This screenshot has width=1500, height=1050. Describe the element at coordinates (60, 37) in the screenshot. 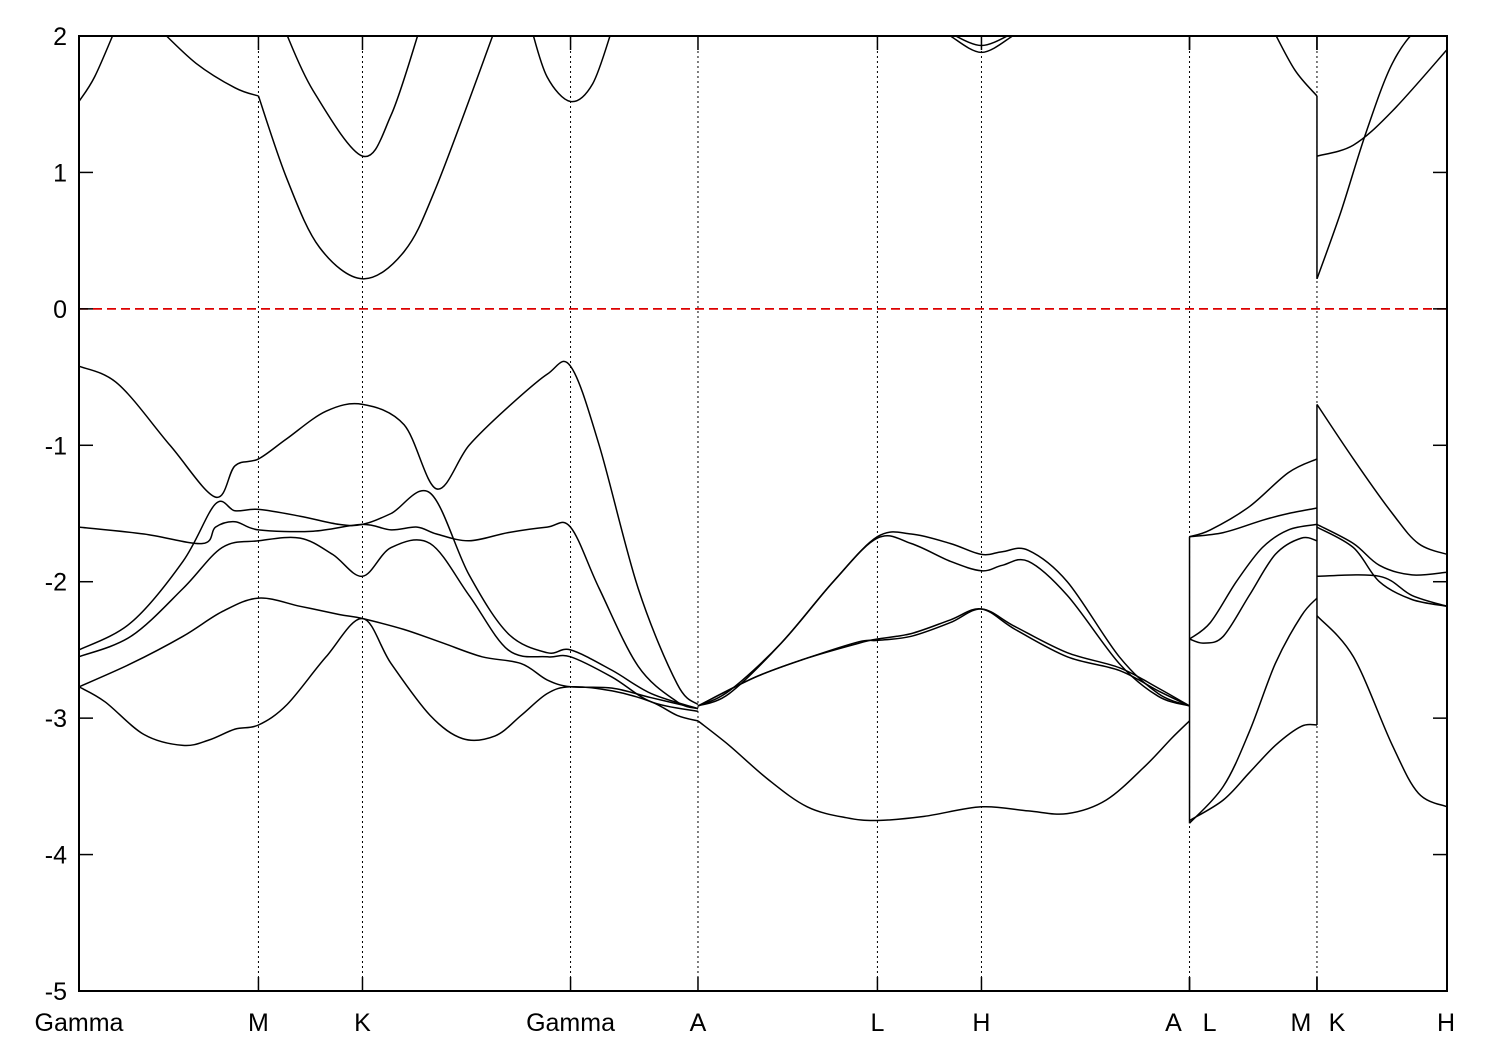

I see `y-tick-label: 2` at that location.